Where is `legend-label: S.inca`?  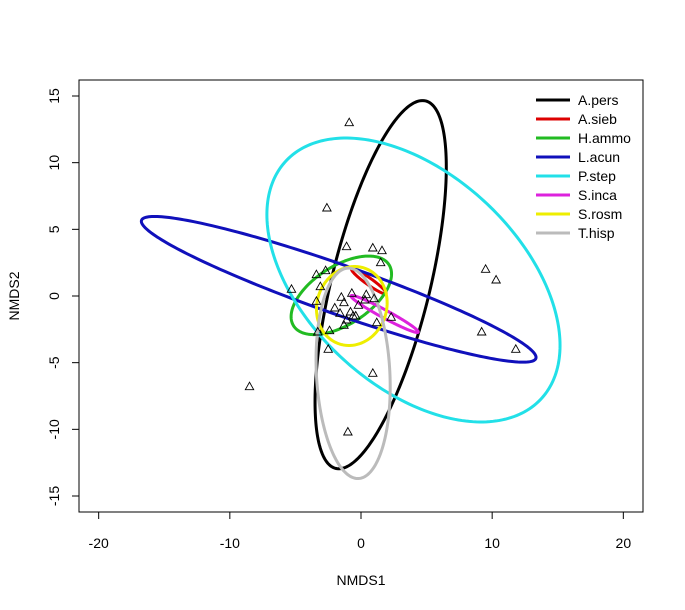
legend-label: S.inca is located at coordinates (597, 195).